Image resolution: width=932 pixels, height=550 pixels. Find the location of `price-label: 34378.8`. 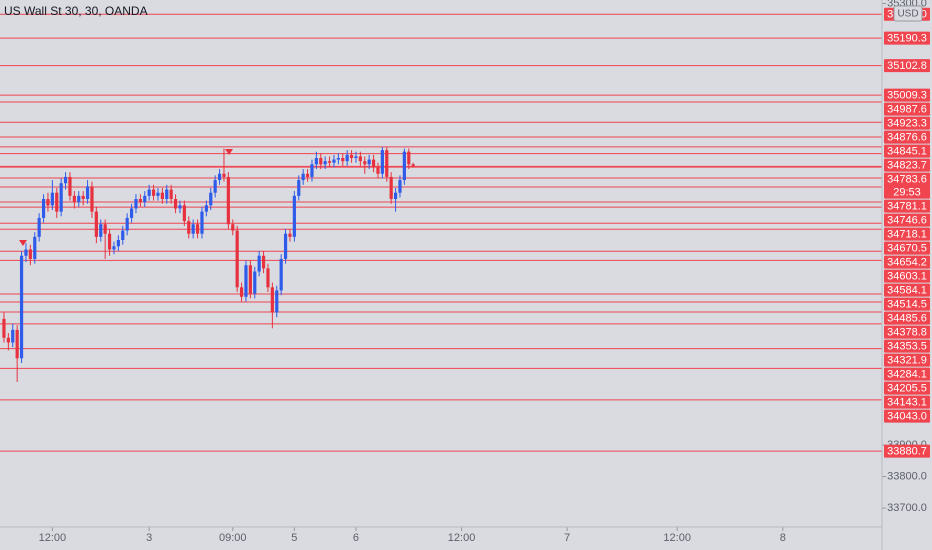

price-label: 34378.8 is located at coordinates (907, 333).